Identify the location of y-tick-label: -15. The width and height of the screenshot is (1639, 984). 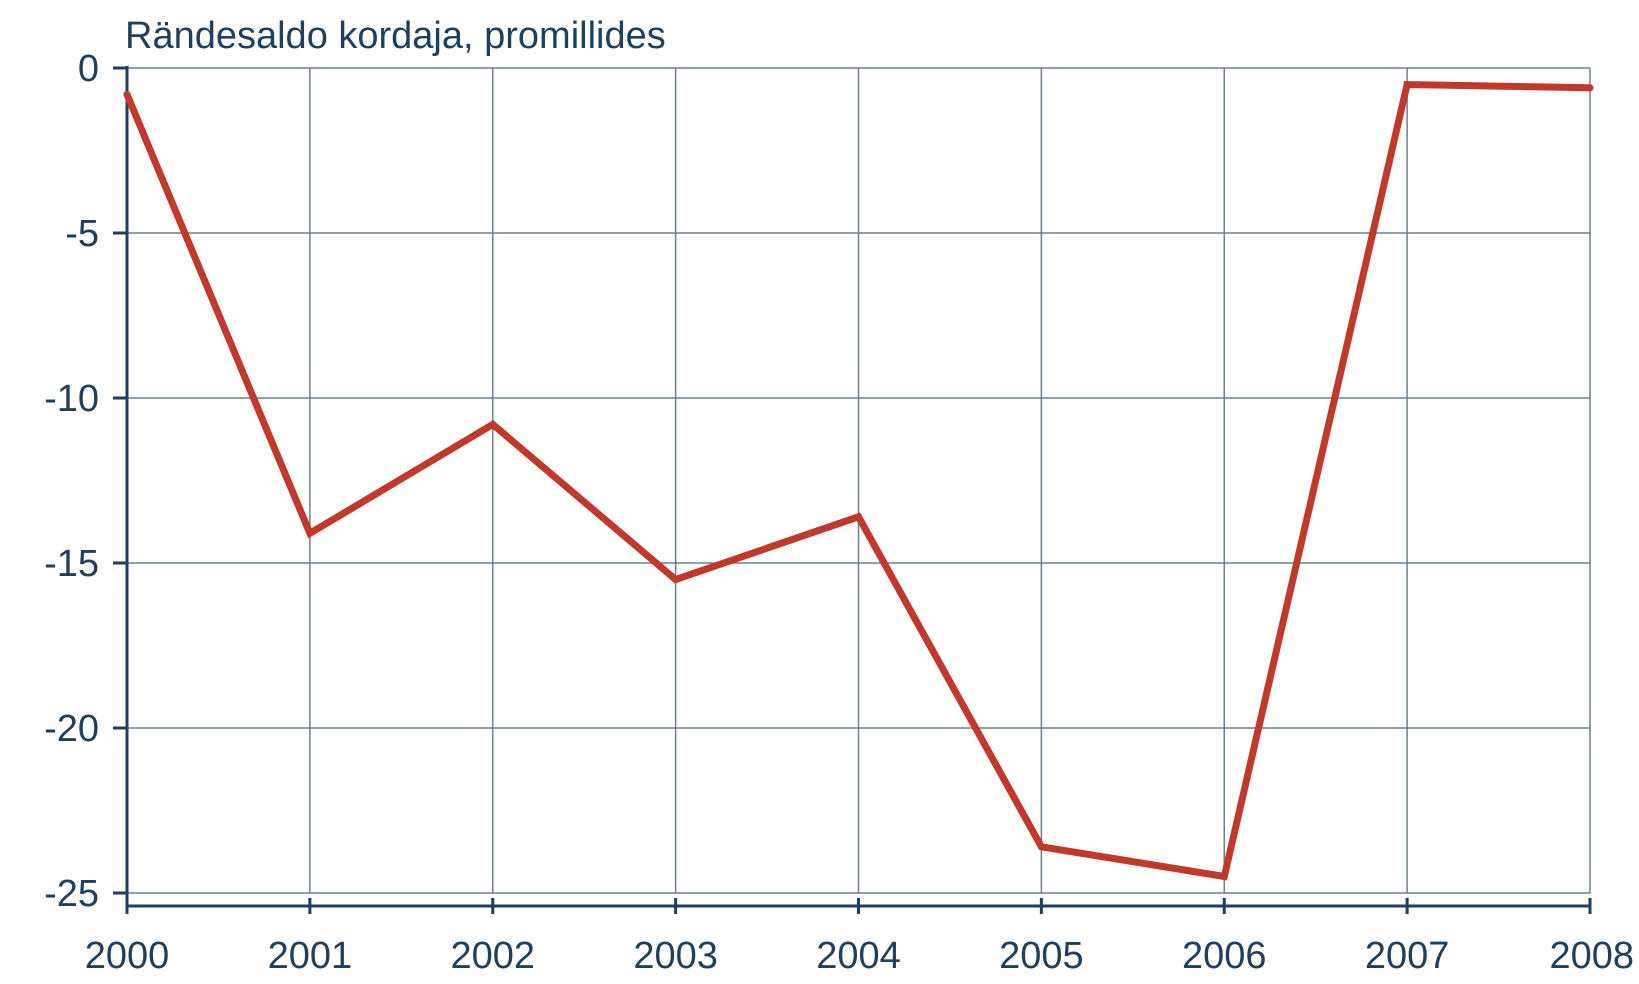
(71, 564).